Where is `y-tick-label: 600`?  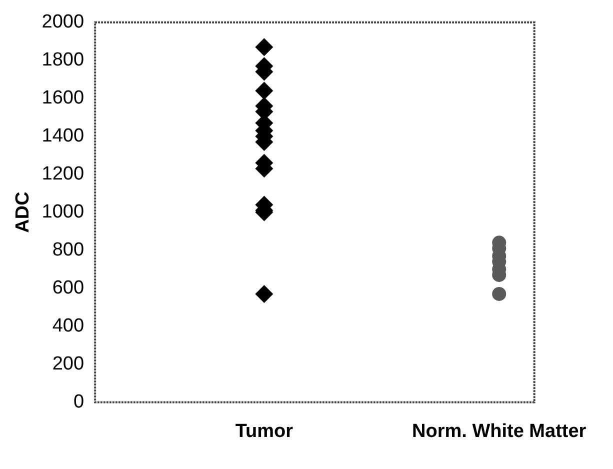
y-tick-label: 600 is located at coordinates (68, 287).